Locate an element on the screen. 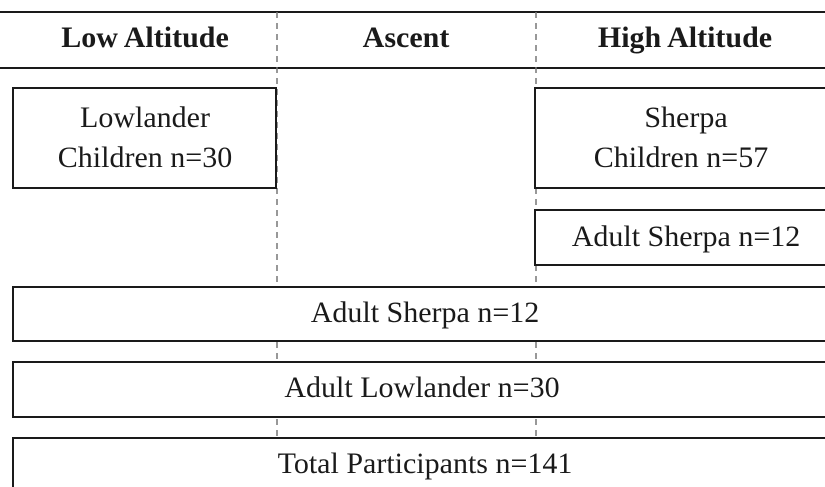 The height and width of the screenshot is (487, 825). column-header: Low Altitude is located at coordinates (145, 37).